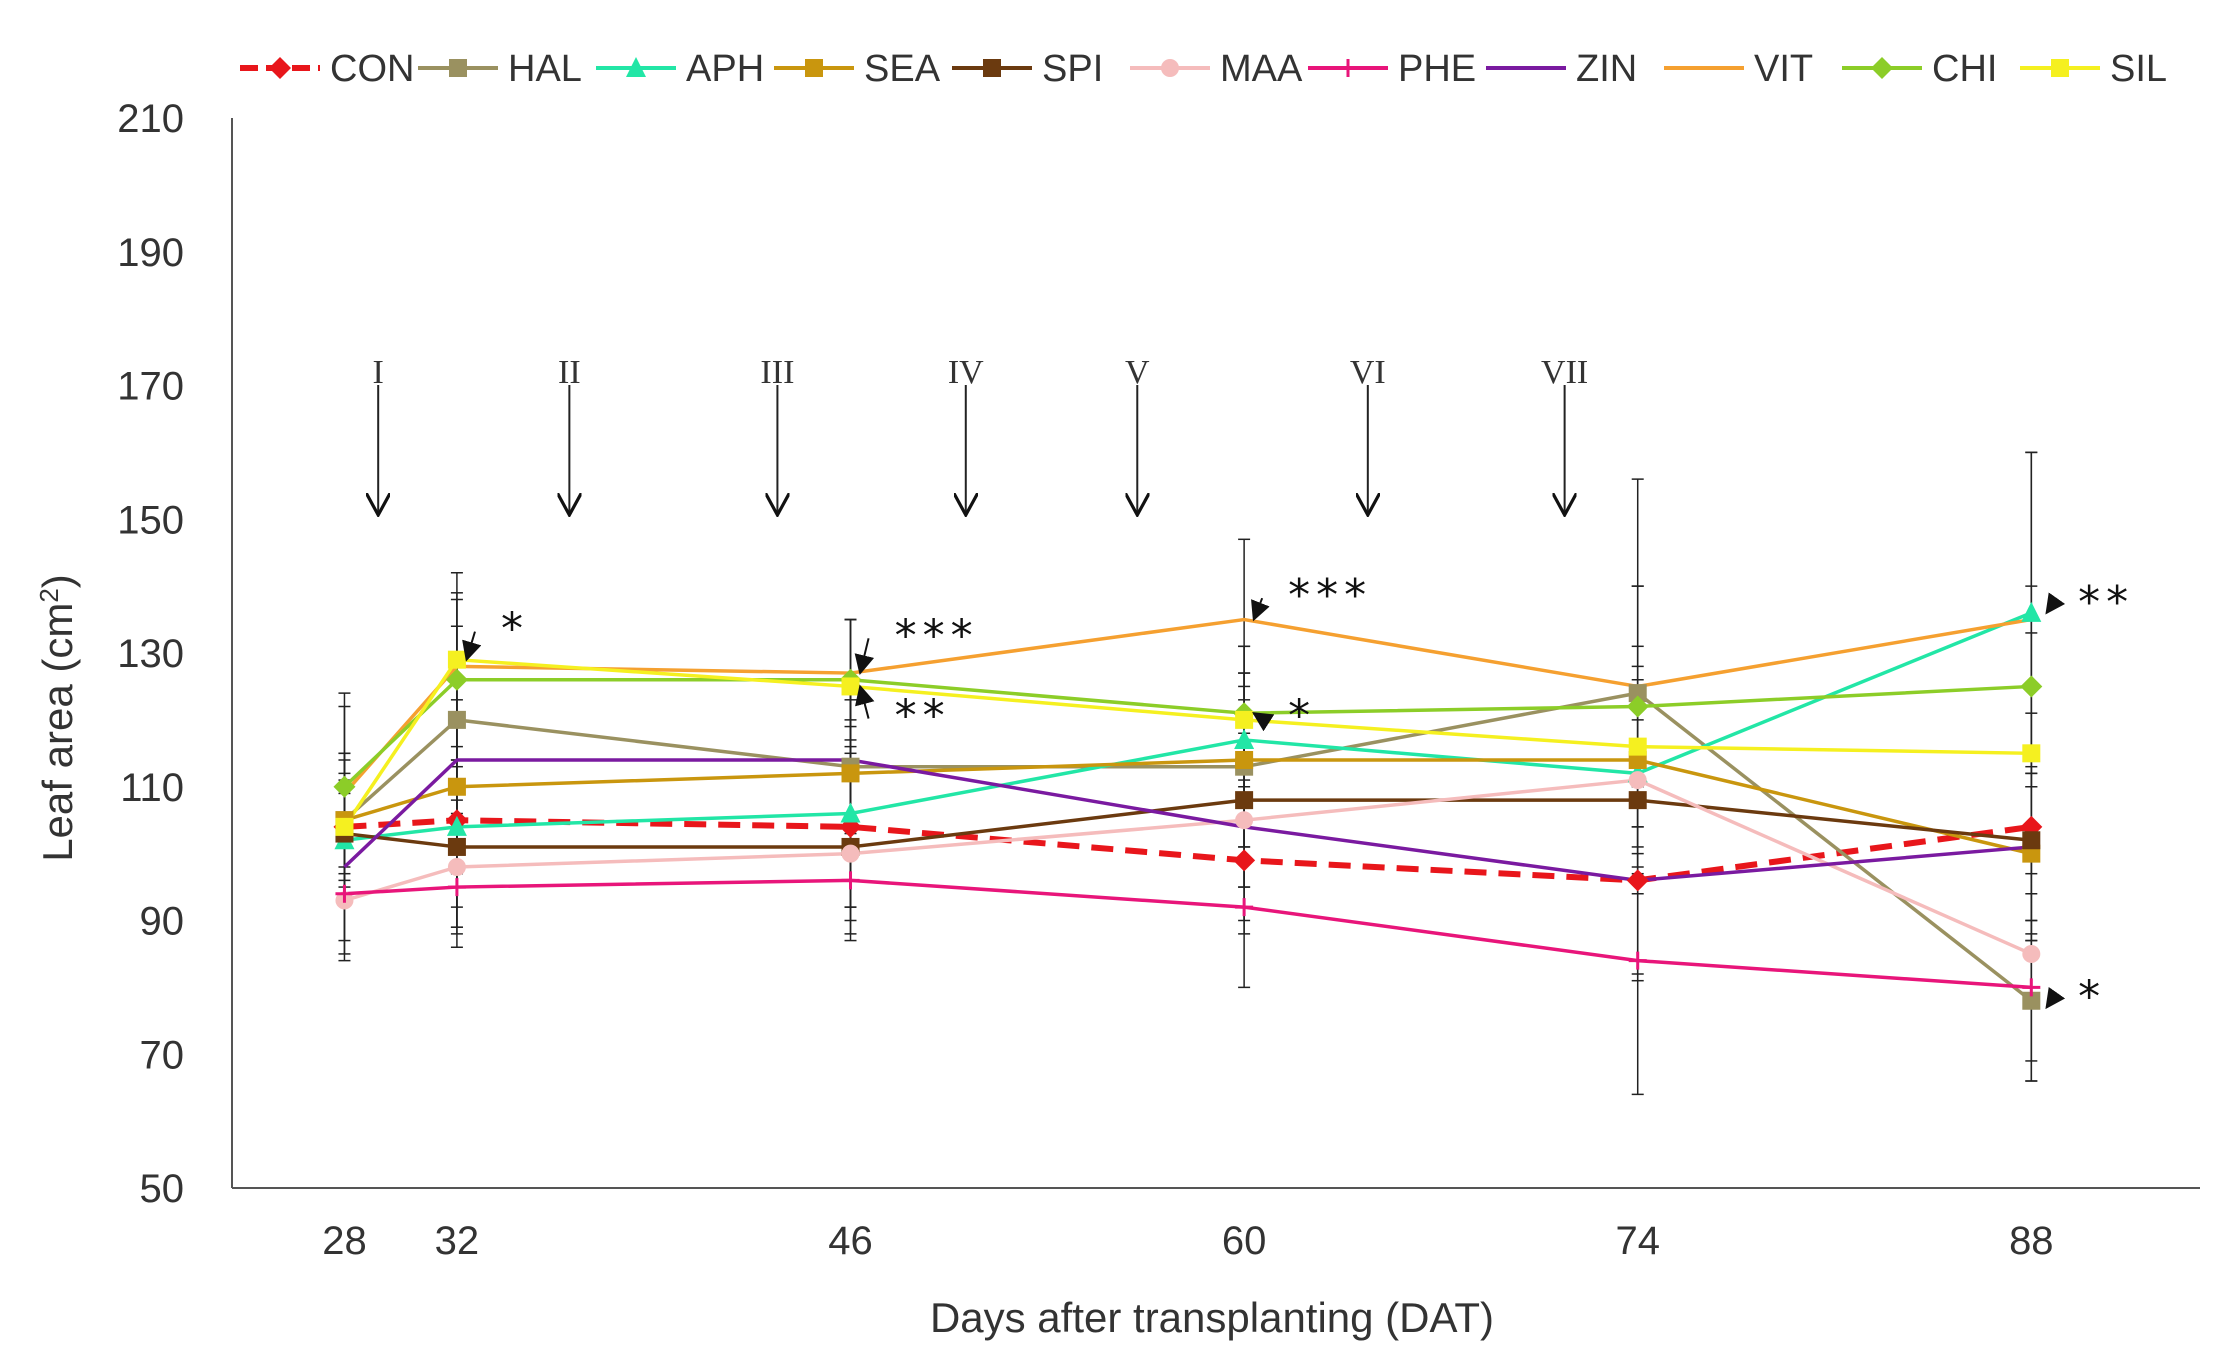 This screenshot has width=2231, height=1355. Describe the element at coordinates (923, 716) in the screenshot. I see `annotation-stars: **` at that location.